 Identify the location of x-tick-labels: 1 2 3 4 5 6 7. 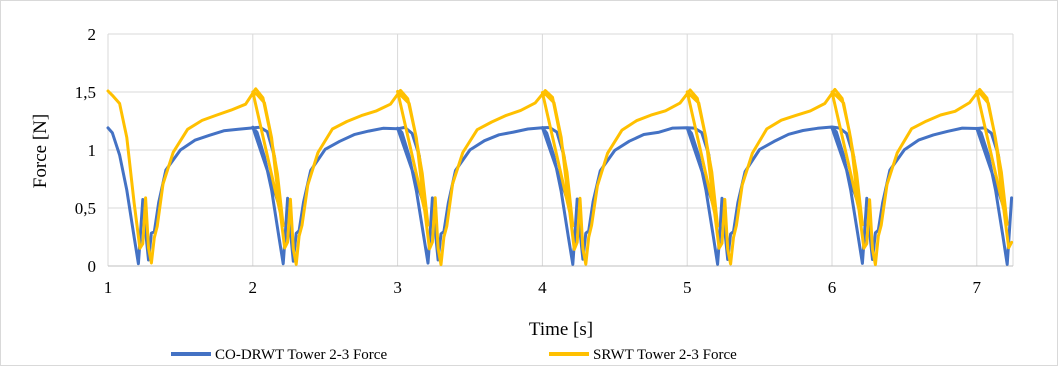
(543, 287).